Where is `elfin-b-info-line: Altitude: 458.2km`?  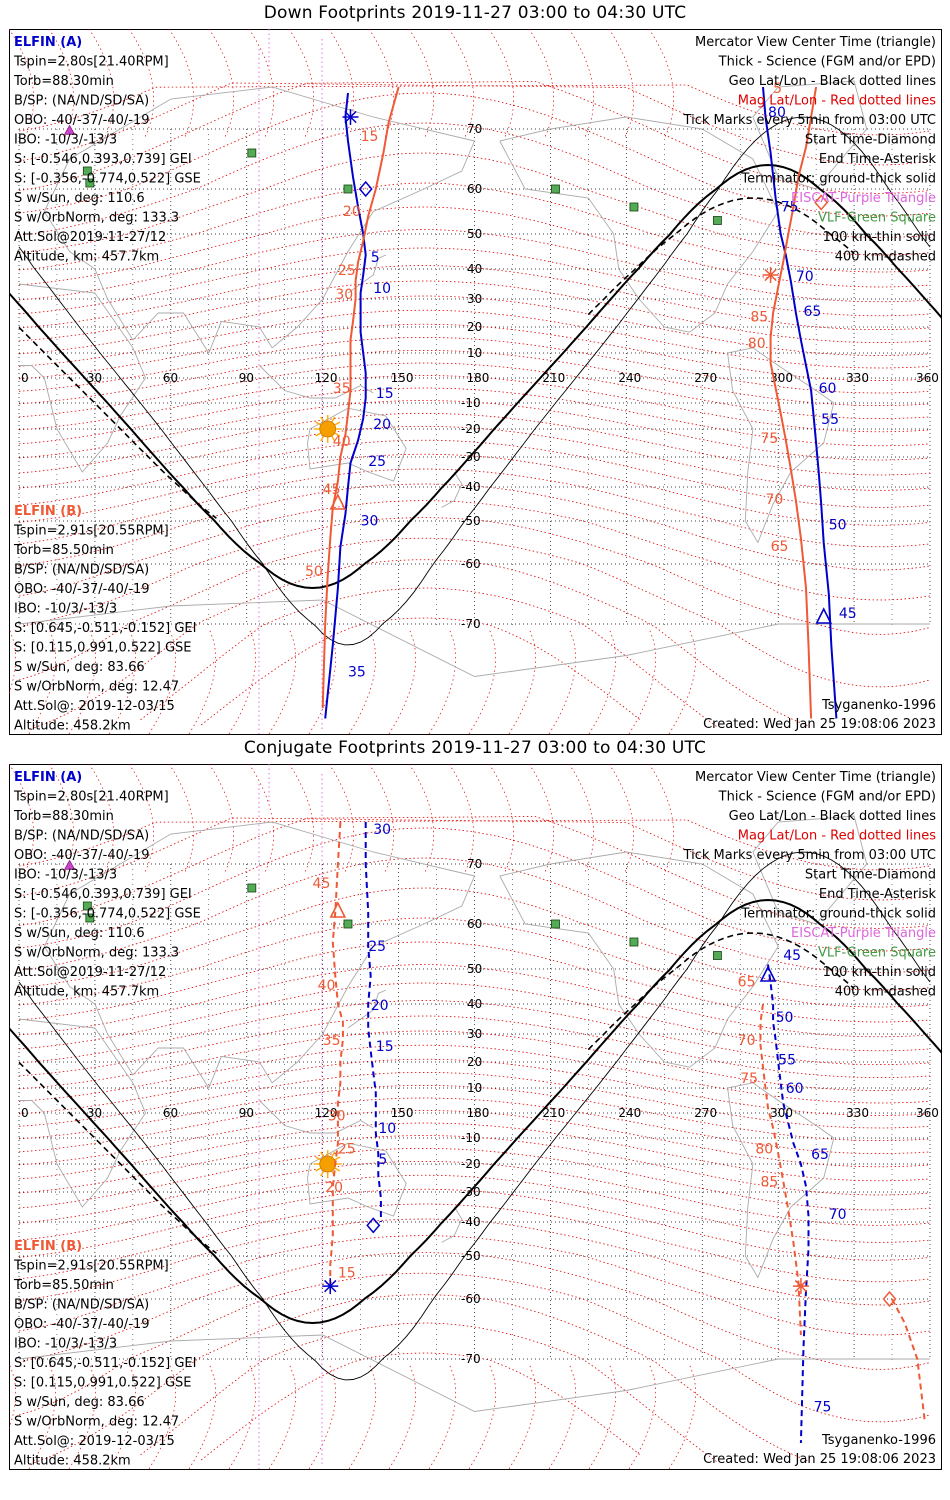
elfin-b-info-line: Altitude: 458.2km is located at coordinates (72, 726).